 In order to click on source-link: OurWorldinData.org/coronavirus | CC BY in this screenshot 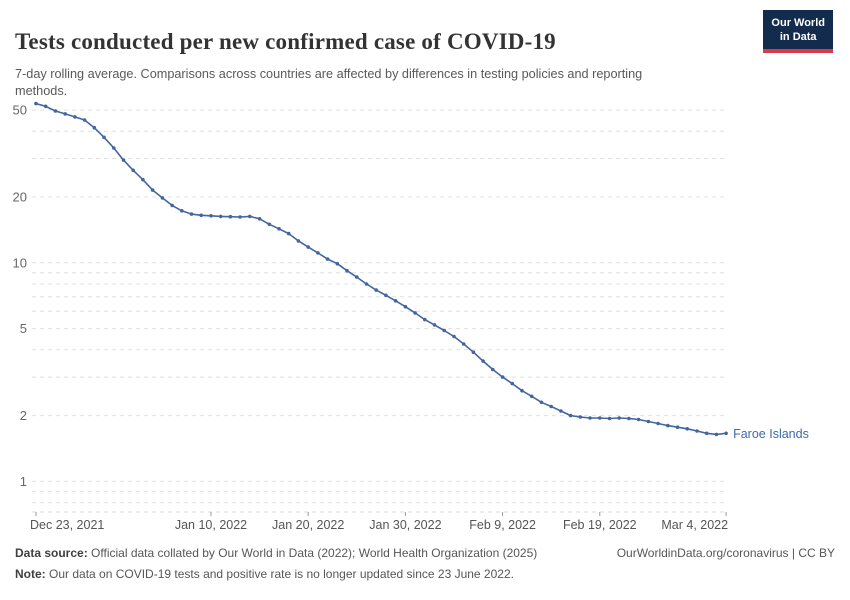, I will do `click(725, 553)`.